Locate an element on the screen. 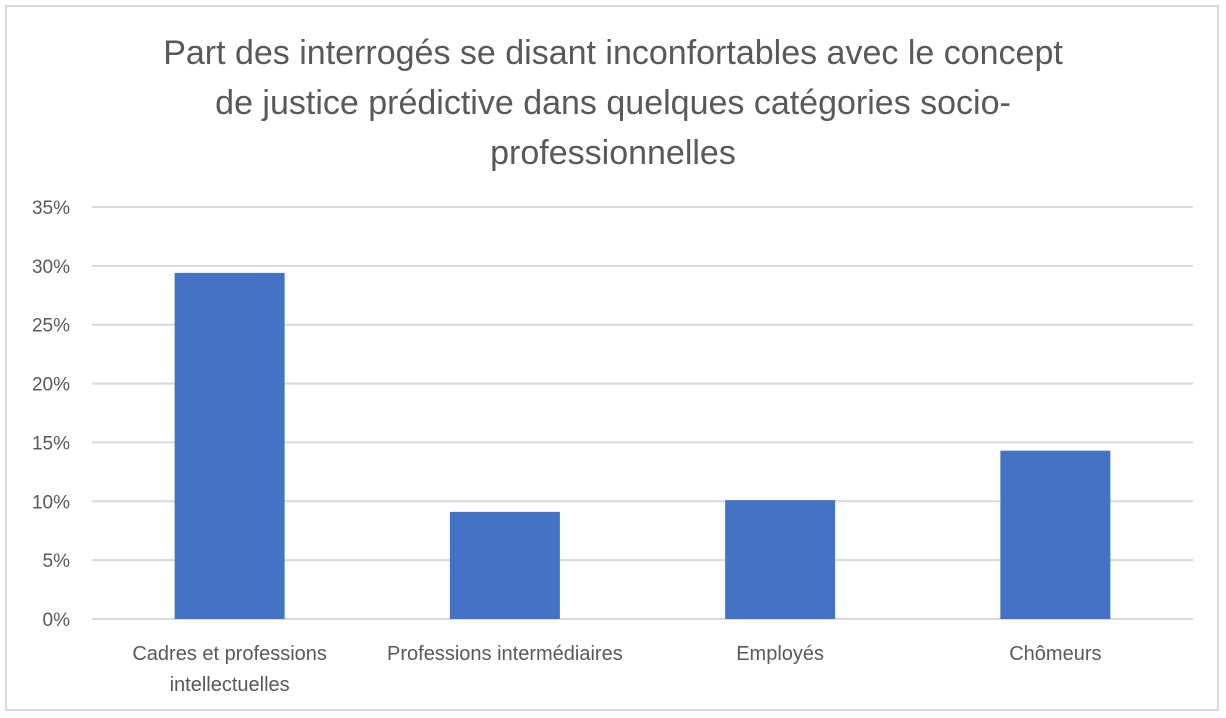  y-tick-label-10: 10% is located at coordinates (51, 502).